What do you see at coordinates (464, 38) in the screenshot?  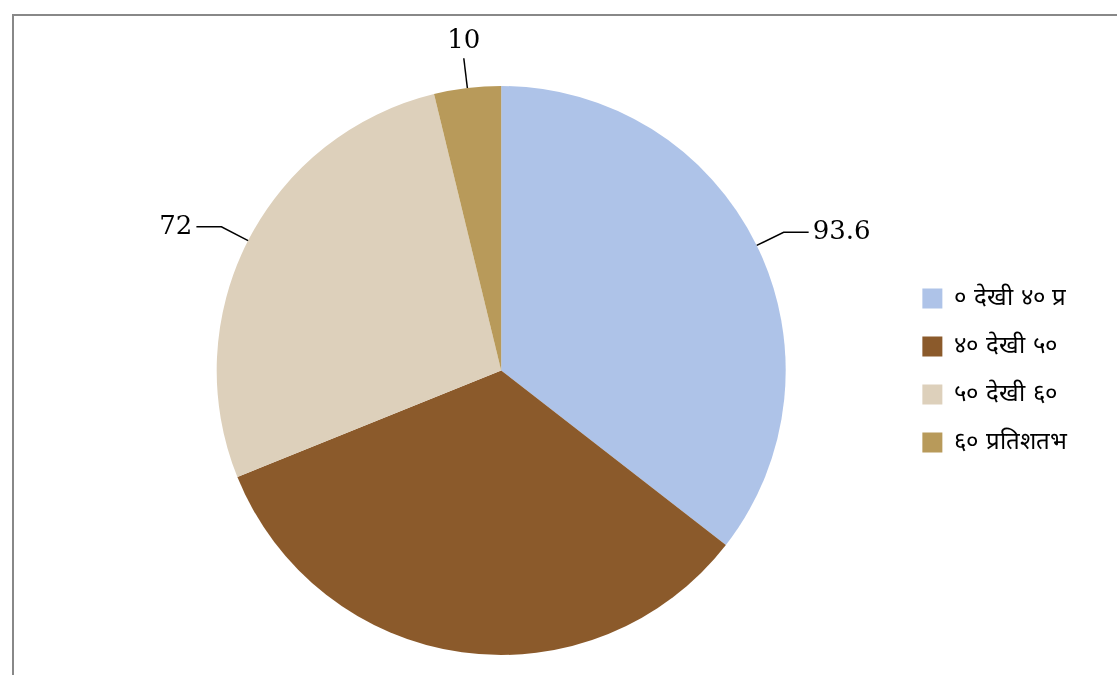 I see `data-label: 10` at bounding box center [464, 38].